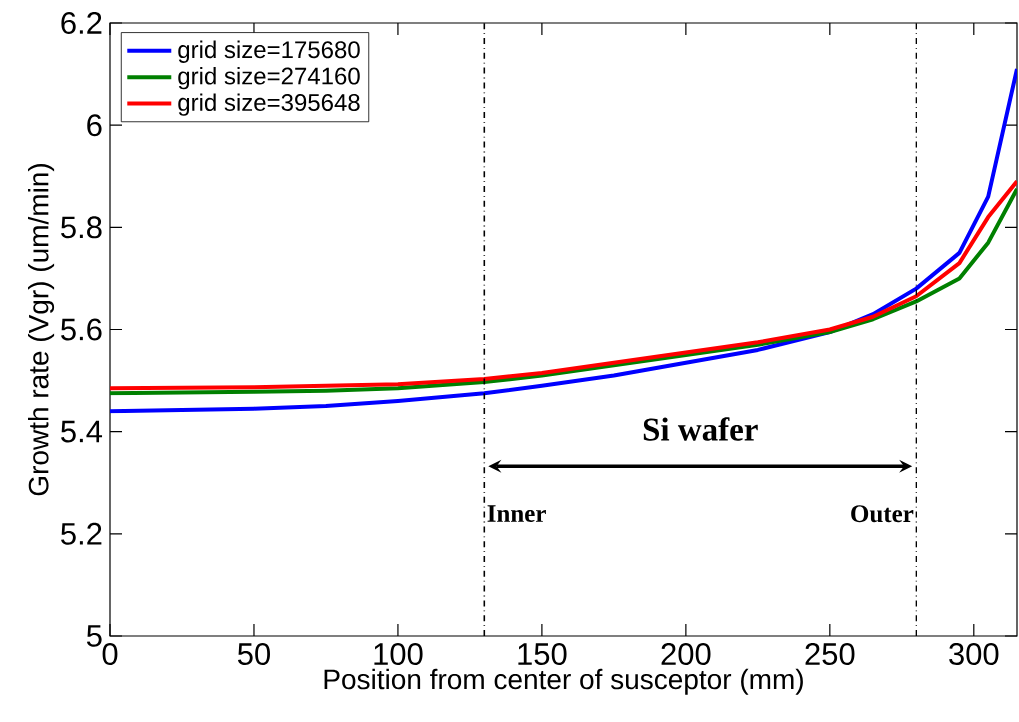  What do you see at coordinates (110, 654) in the screenshot?
I see `x-tick-label: 0` at bounding box center [110, 654].